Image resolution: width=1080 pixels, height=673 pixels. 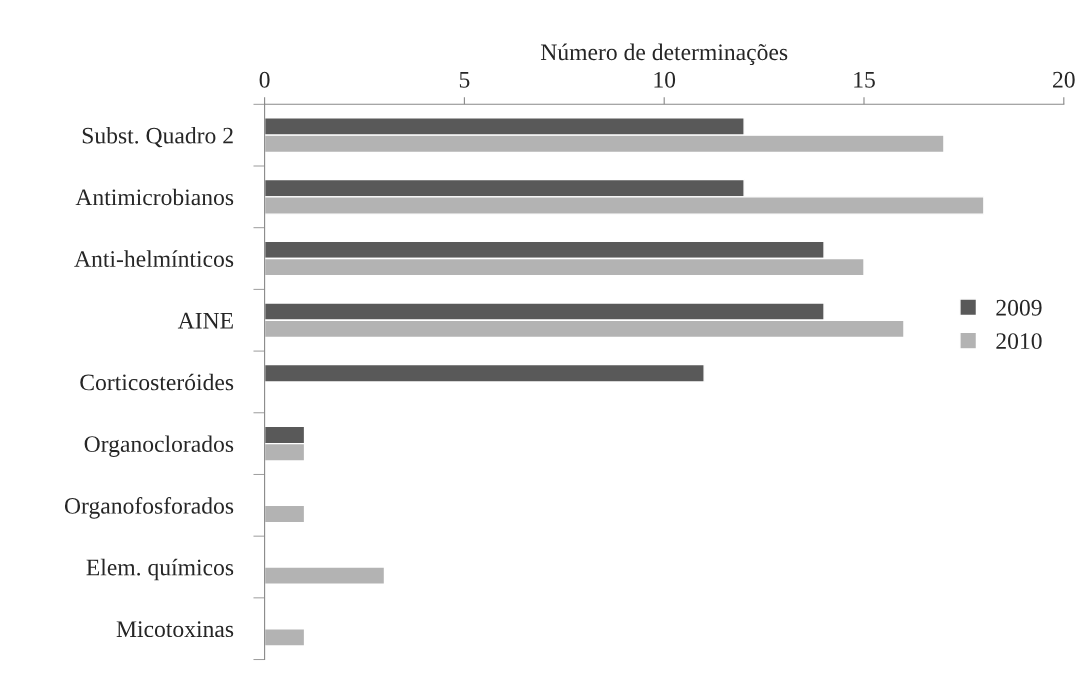 I want to click on x-tick-label: 15, so click(x=864, y=79).